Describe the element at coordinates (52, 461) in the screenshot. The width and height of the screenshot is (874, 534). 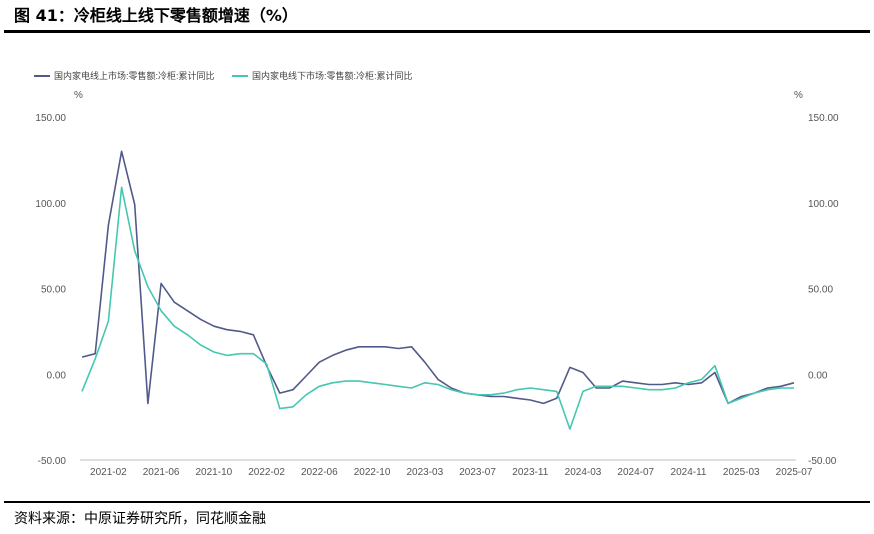
I see `y-tick-label-left: -50.00` at that location.